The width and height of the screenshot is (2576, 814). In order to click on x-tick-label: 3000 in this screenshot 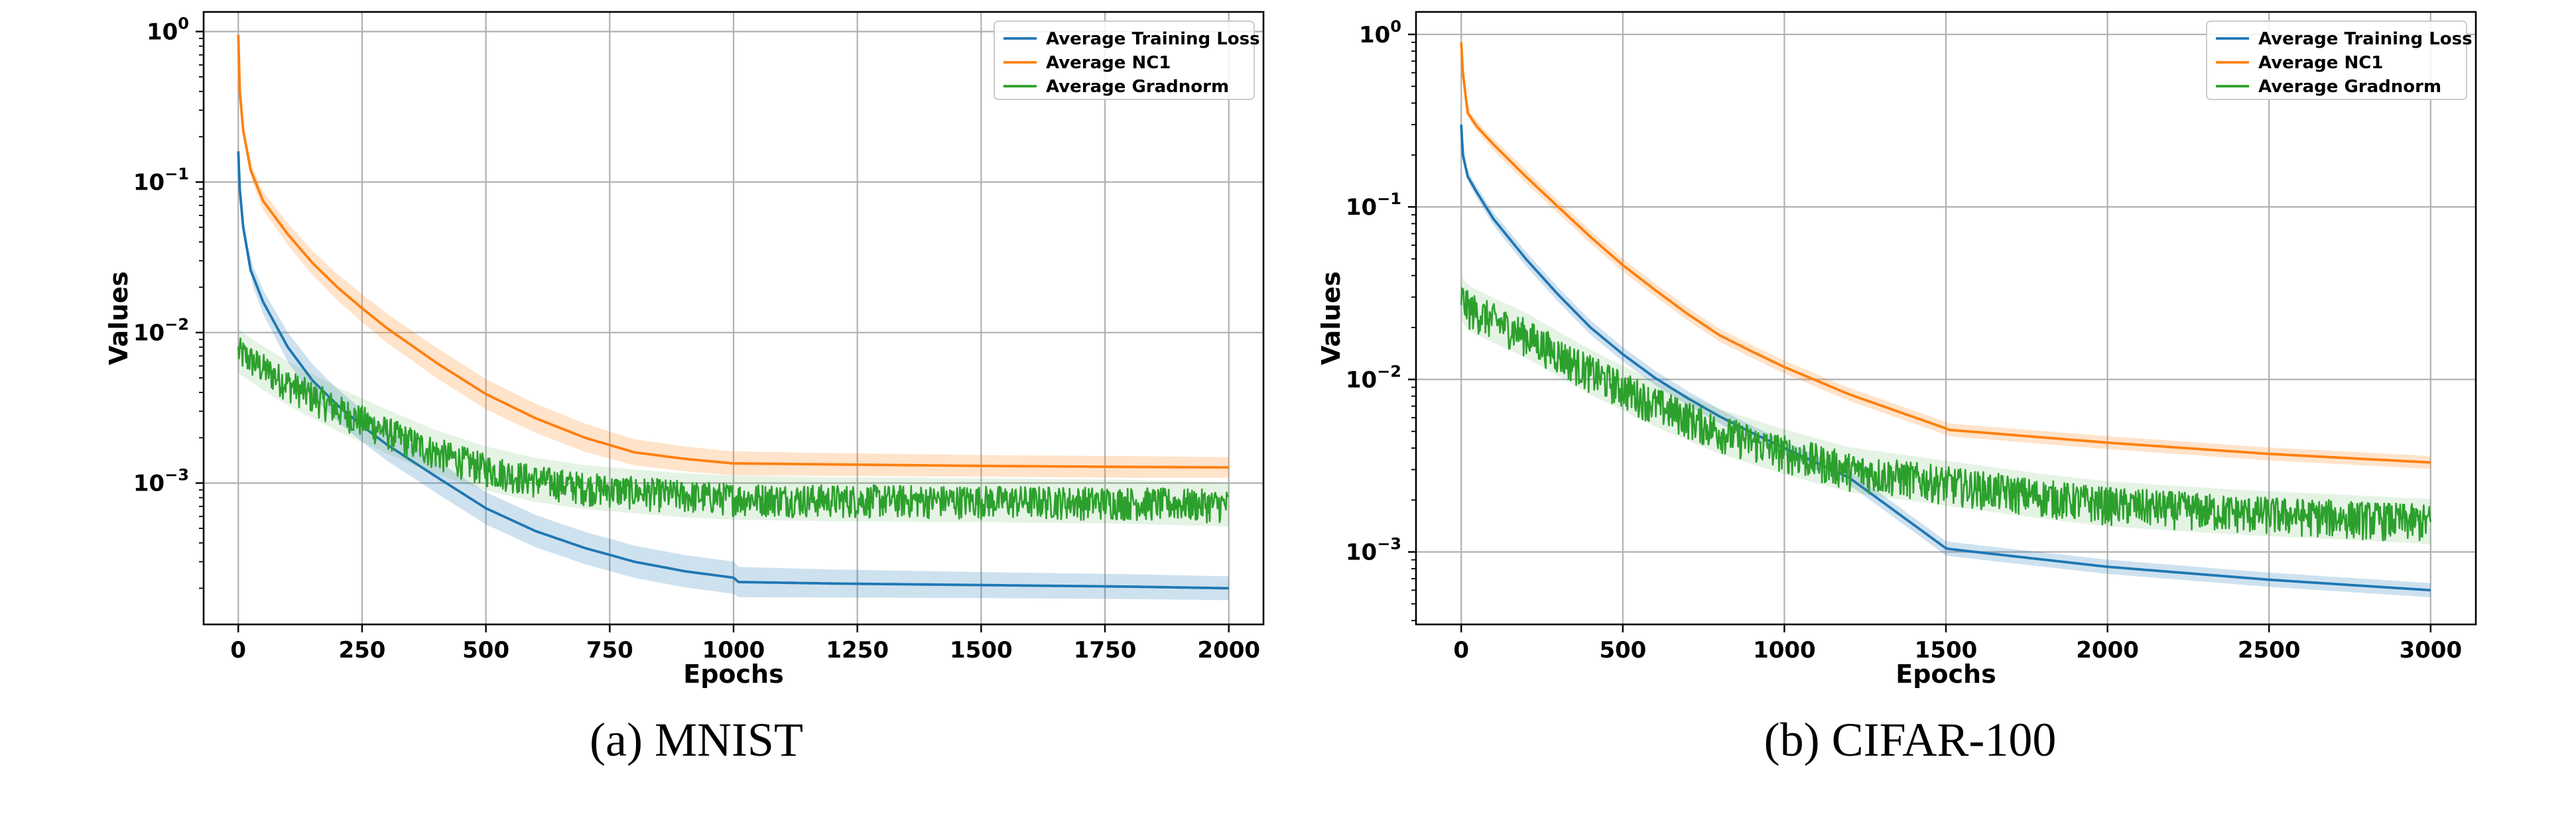, I will do `click(2431, 650)`.